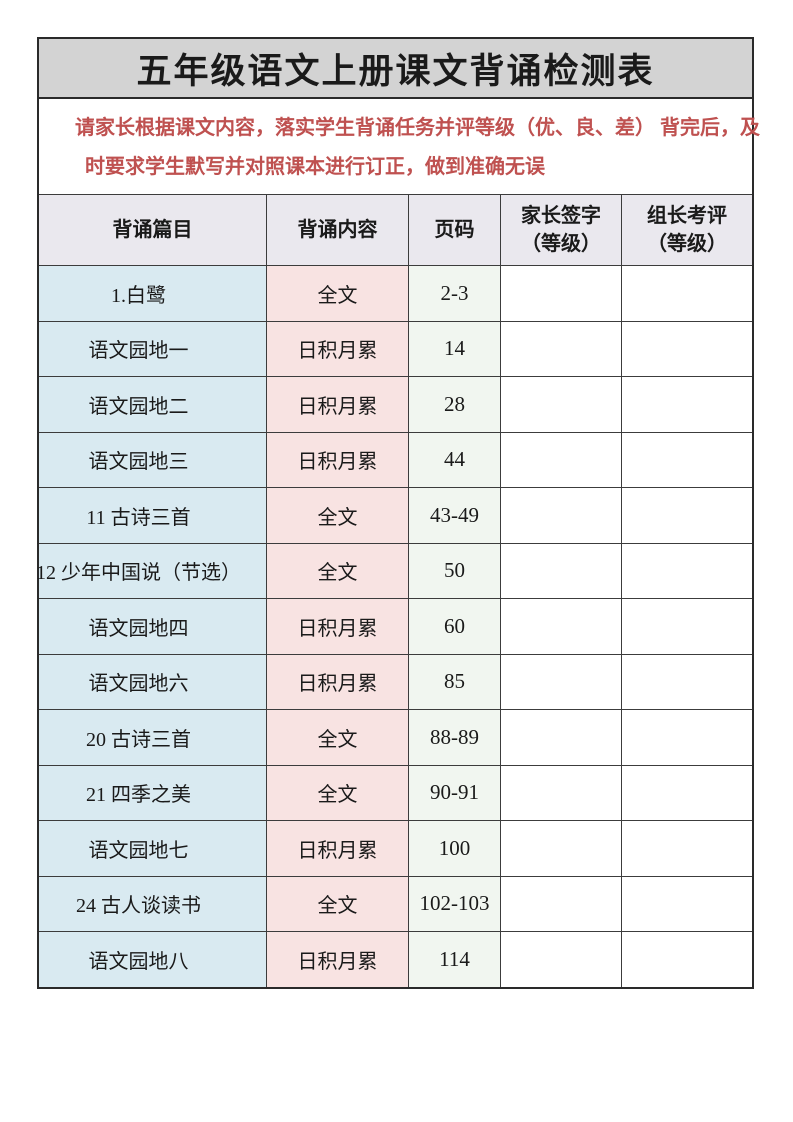 This screenshot has width=793, height=1122. I want to click on page-number-cell: 28, so click(455, 404).